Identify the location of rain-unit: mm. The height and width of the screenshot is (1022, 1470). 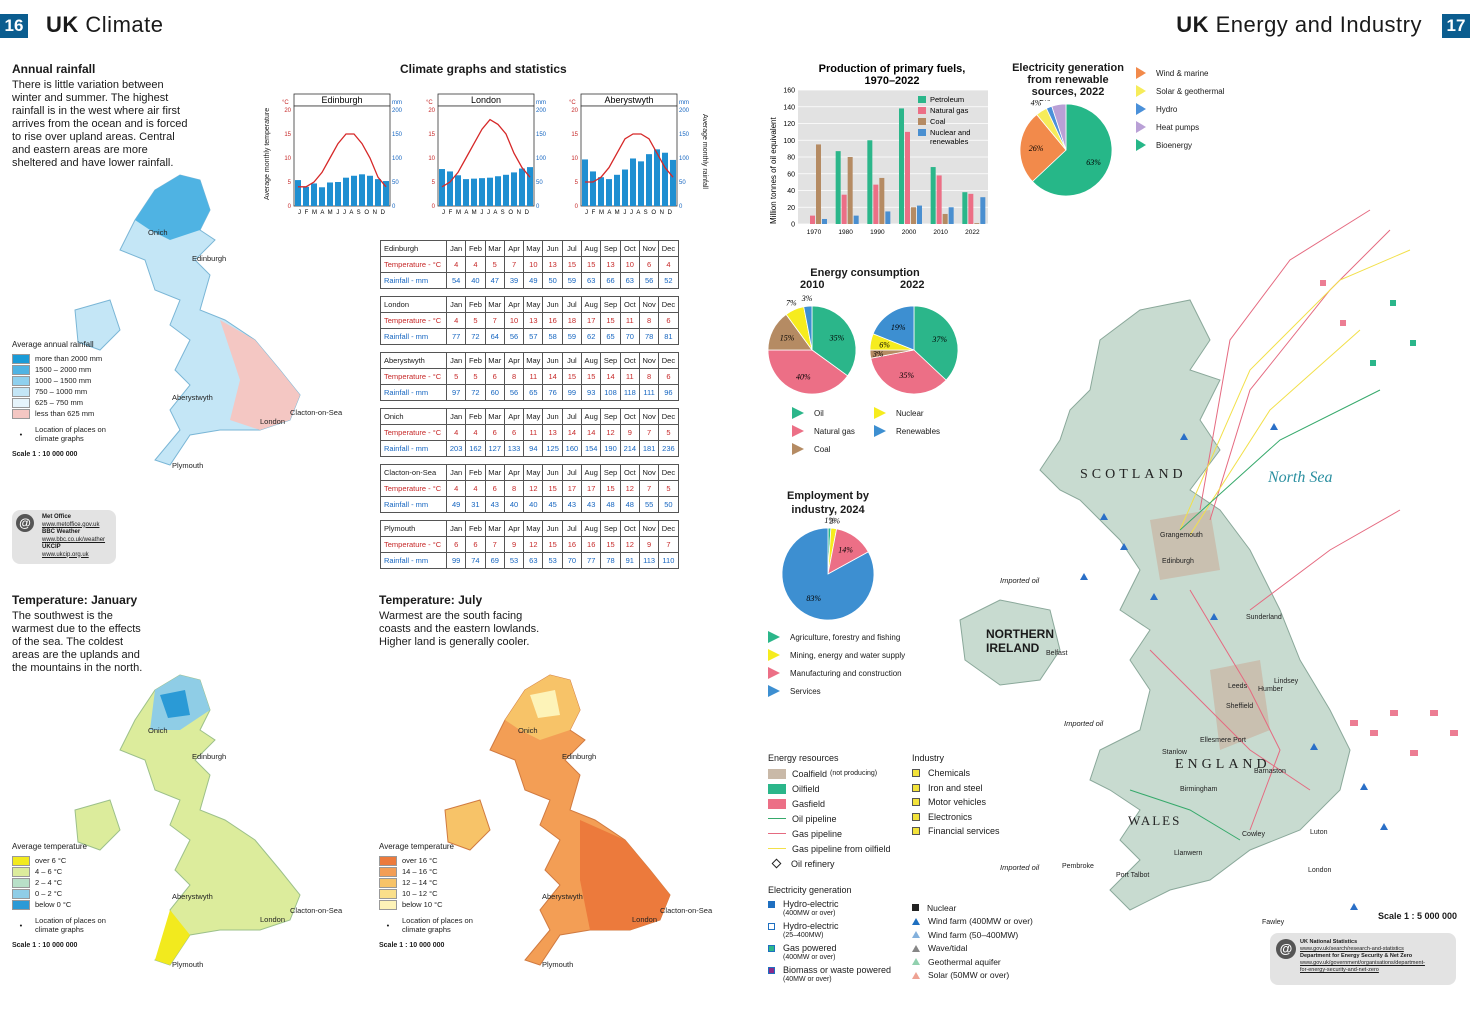
(684, 103).